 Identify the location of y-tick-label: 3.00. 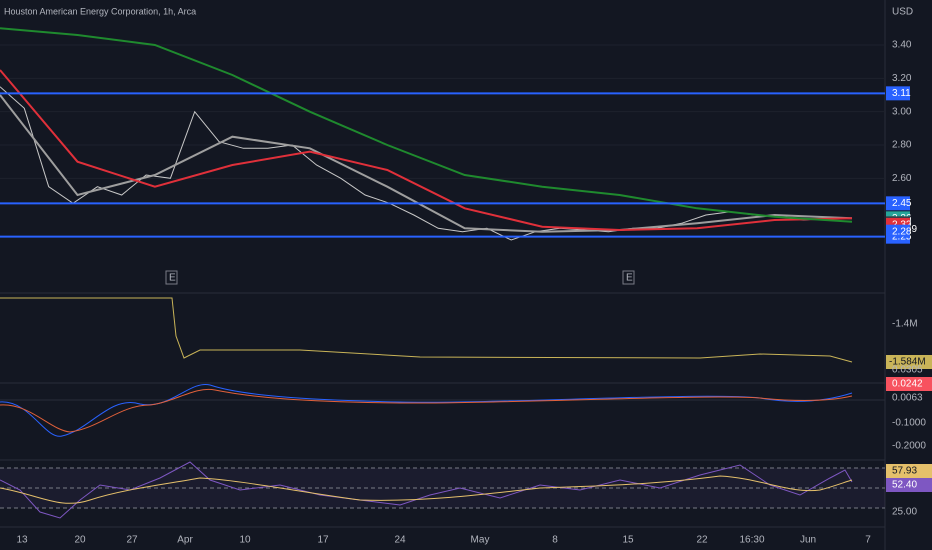
(902, 111).